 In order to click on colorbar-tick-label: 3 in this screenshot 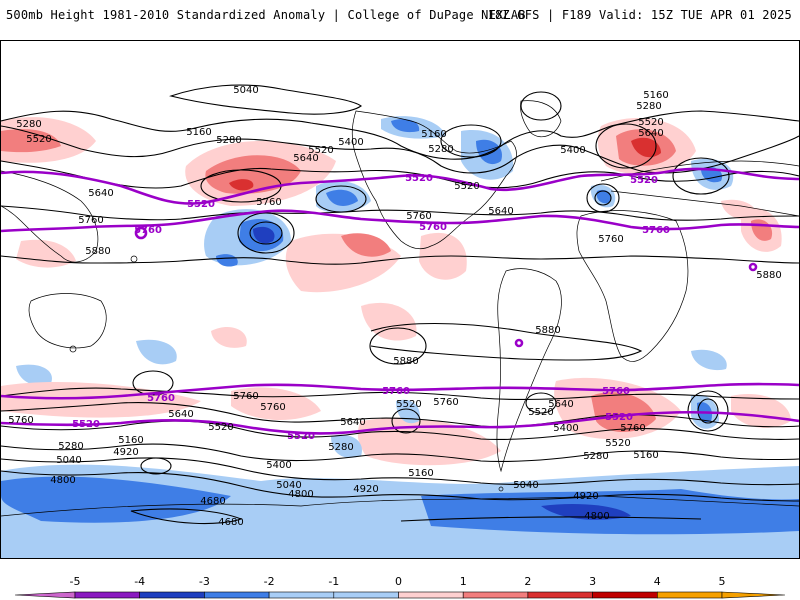, I will do `click(592, 581)`.